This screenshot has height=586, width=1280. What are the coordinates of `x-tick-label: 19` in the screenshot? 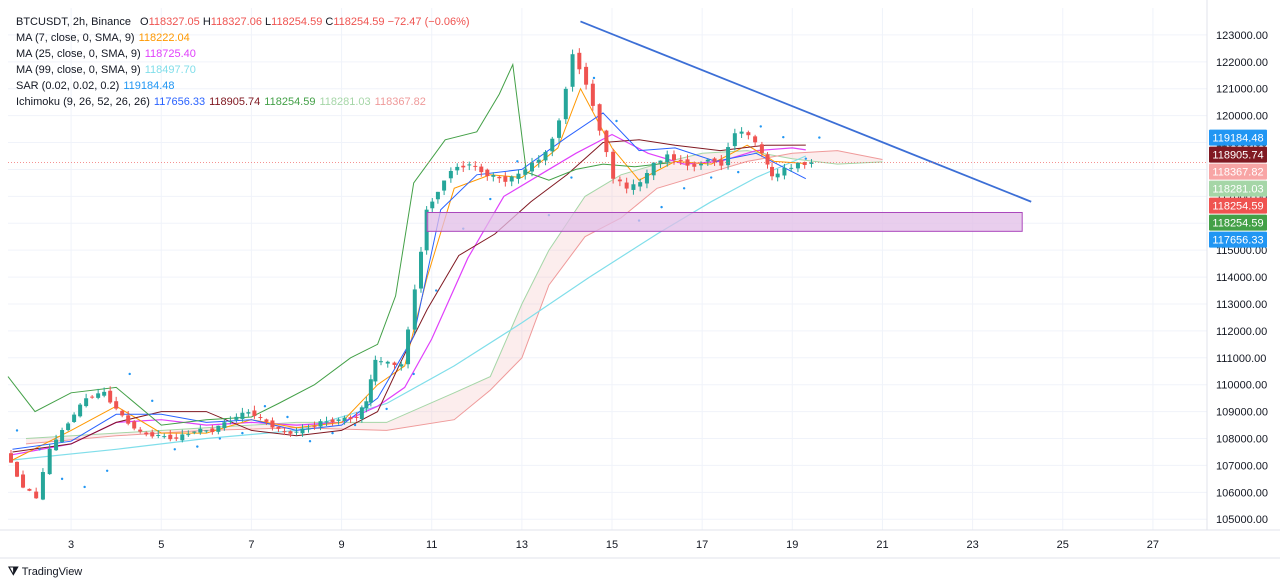 It's located at (792, 545).